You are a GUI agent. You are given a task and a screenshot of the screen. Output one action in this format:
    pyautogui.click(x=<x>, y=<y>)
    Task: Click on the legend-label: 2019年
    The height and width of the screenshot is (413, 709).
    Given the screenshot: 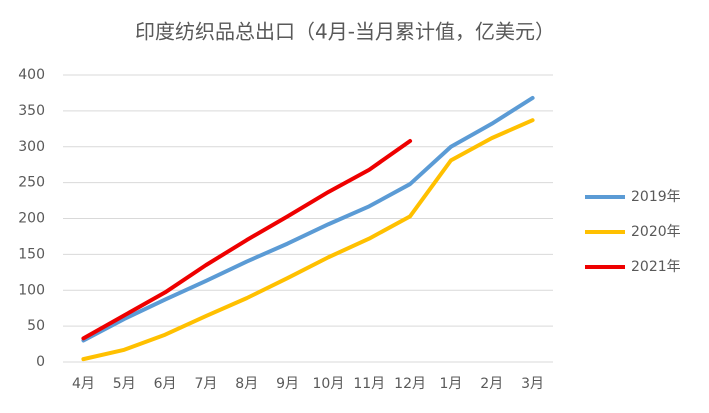 What is the action you would take?
    pyautogui.click(x=656, y=197)
    